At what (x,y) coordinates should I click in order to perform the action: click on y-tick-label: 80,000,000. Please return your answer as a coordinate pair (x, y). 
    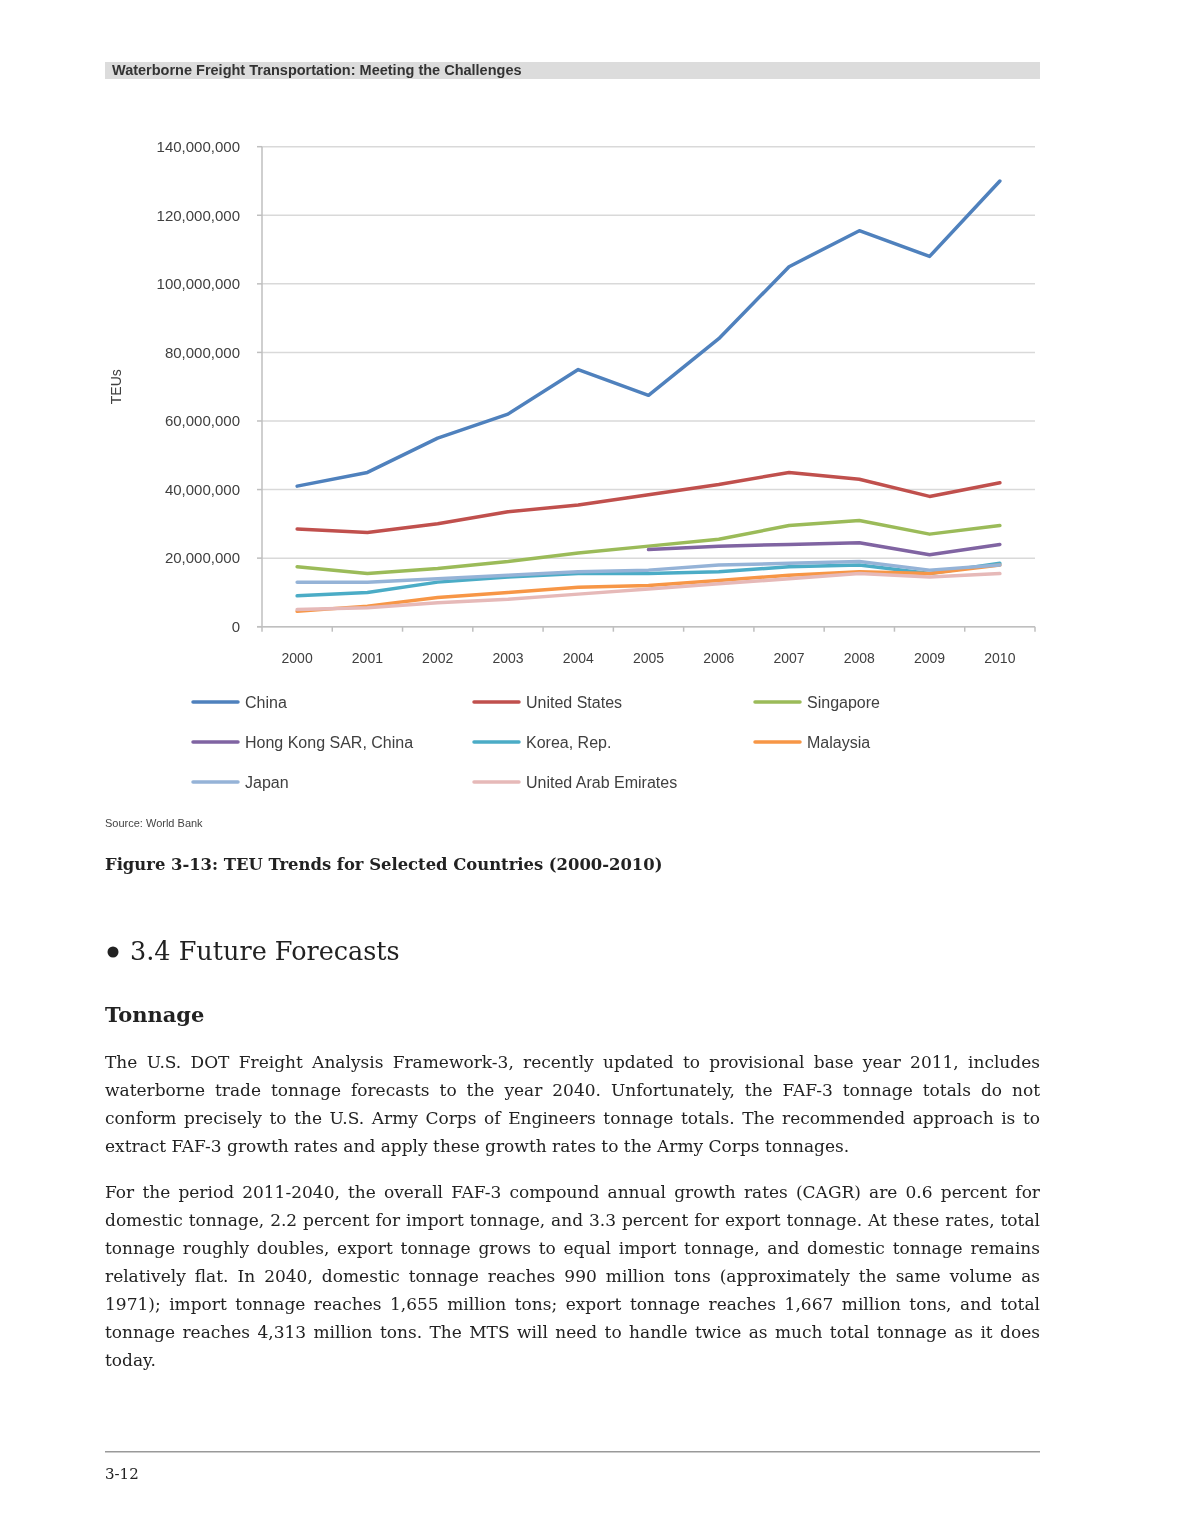
    Looking at the image, I should click on (202, 352).